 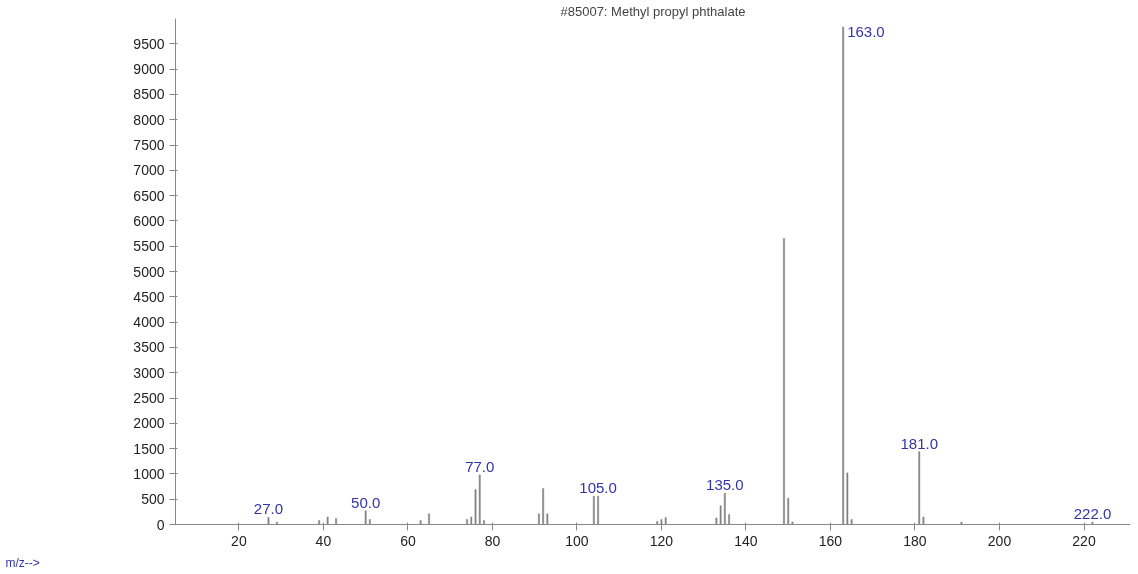 What do you see at coordinates (915, 540) in the screenshot?
I see `x-tick-label: 180` at bounding box center [915, 540].